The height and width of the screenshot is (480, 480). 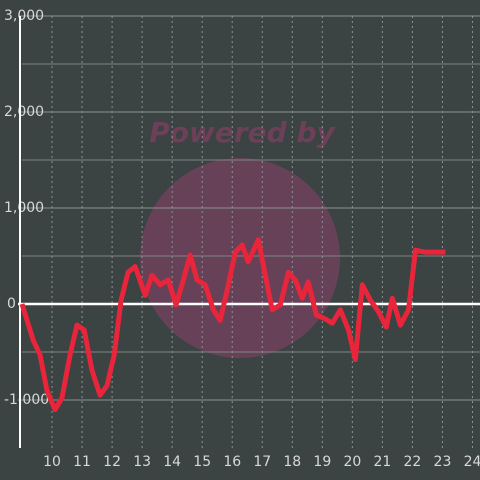 I want to click on y-tick-label: 1,000, so click(x=24, y=208).